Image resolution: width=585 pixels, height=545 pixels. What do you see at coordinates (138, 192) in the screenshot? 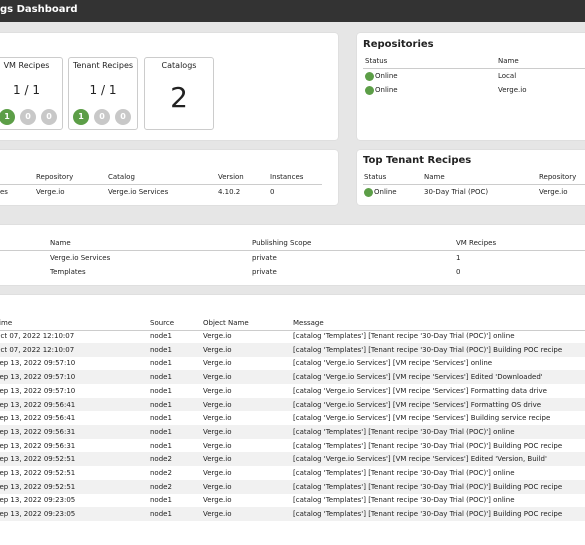
I see `table-cell: Verge.io Services` at bounding box center [138, 192].